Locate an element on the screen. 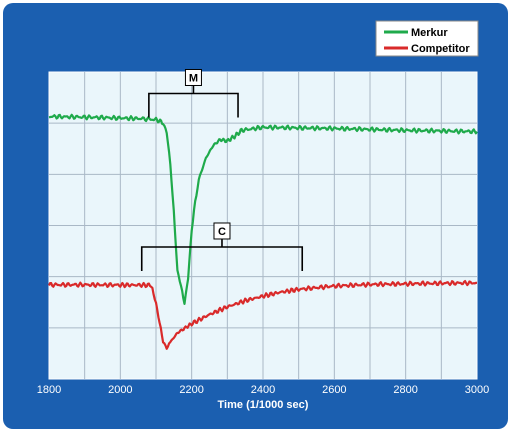 This screenshot has width=511, height=432. bracket-label-box-c is located at coordinates (222, 231).